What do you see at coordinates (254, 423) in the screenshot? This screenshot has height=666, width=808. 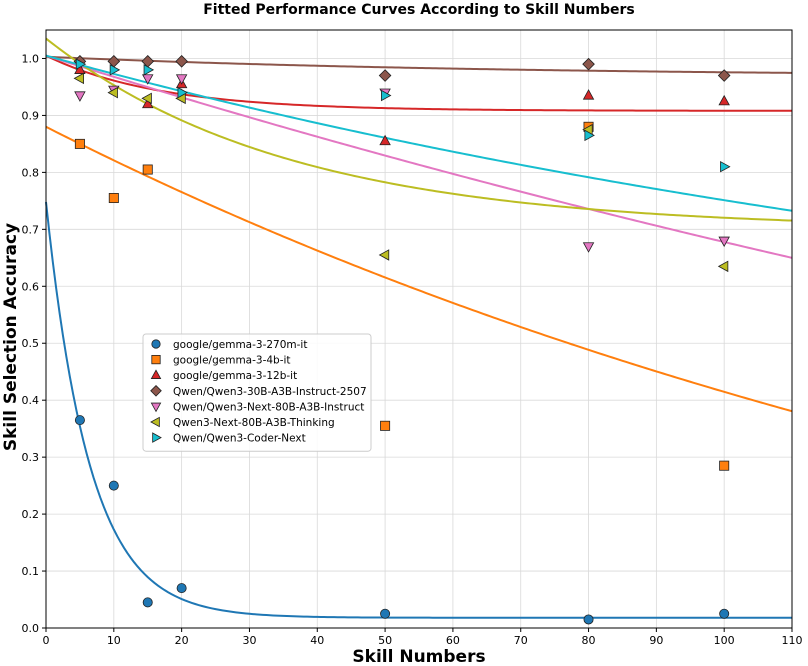 I see `legend-label: Qwen3-Next-80B-A3B-Thinking` at bounding box center [254, 423].